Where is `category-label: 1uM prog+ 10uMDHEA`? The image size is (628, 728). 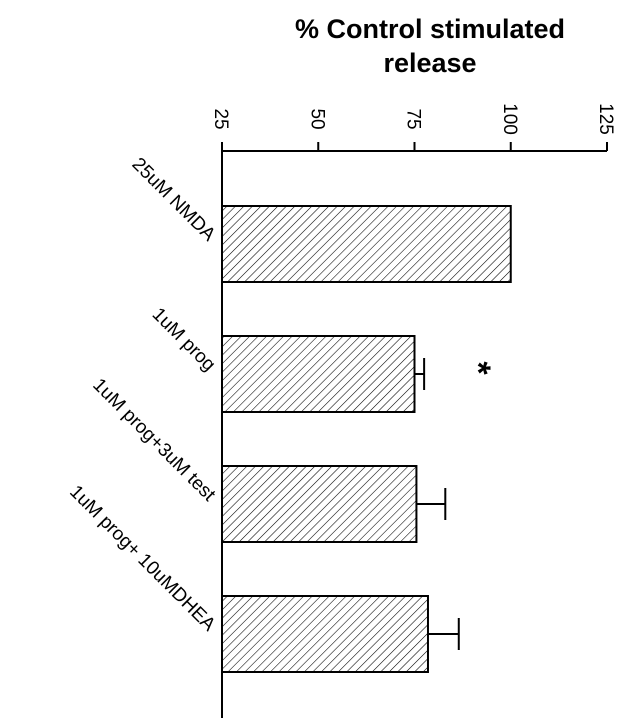 category-label: 1uM prog+ 10uMDHEA is located at coordinates (142, 558).